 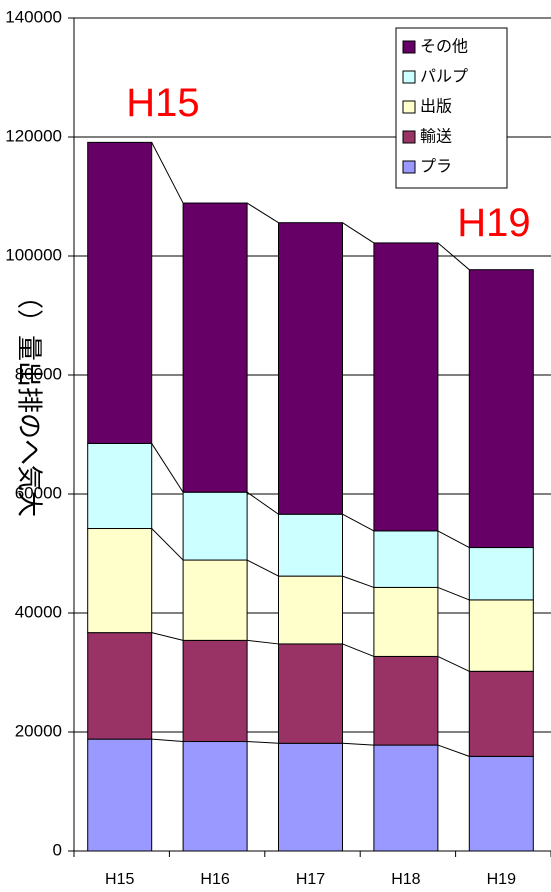 I want to click on x-tick-label: H17, so click(x=310, y=879).